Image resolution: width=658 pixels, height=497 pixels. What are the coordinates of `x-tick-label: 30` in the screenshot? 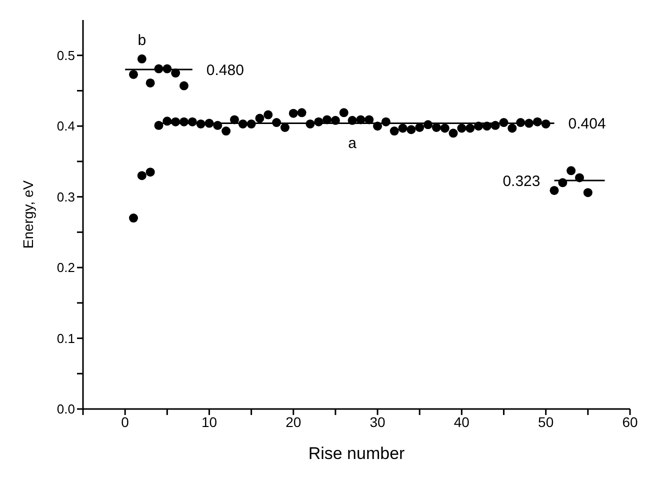 It's located at (378, 422).